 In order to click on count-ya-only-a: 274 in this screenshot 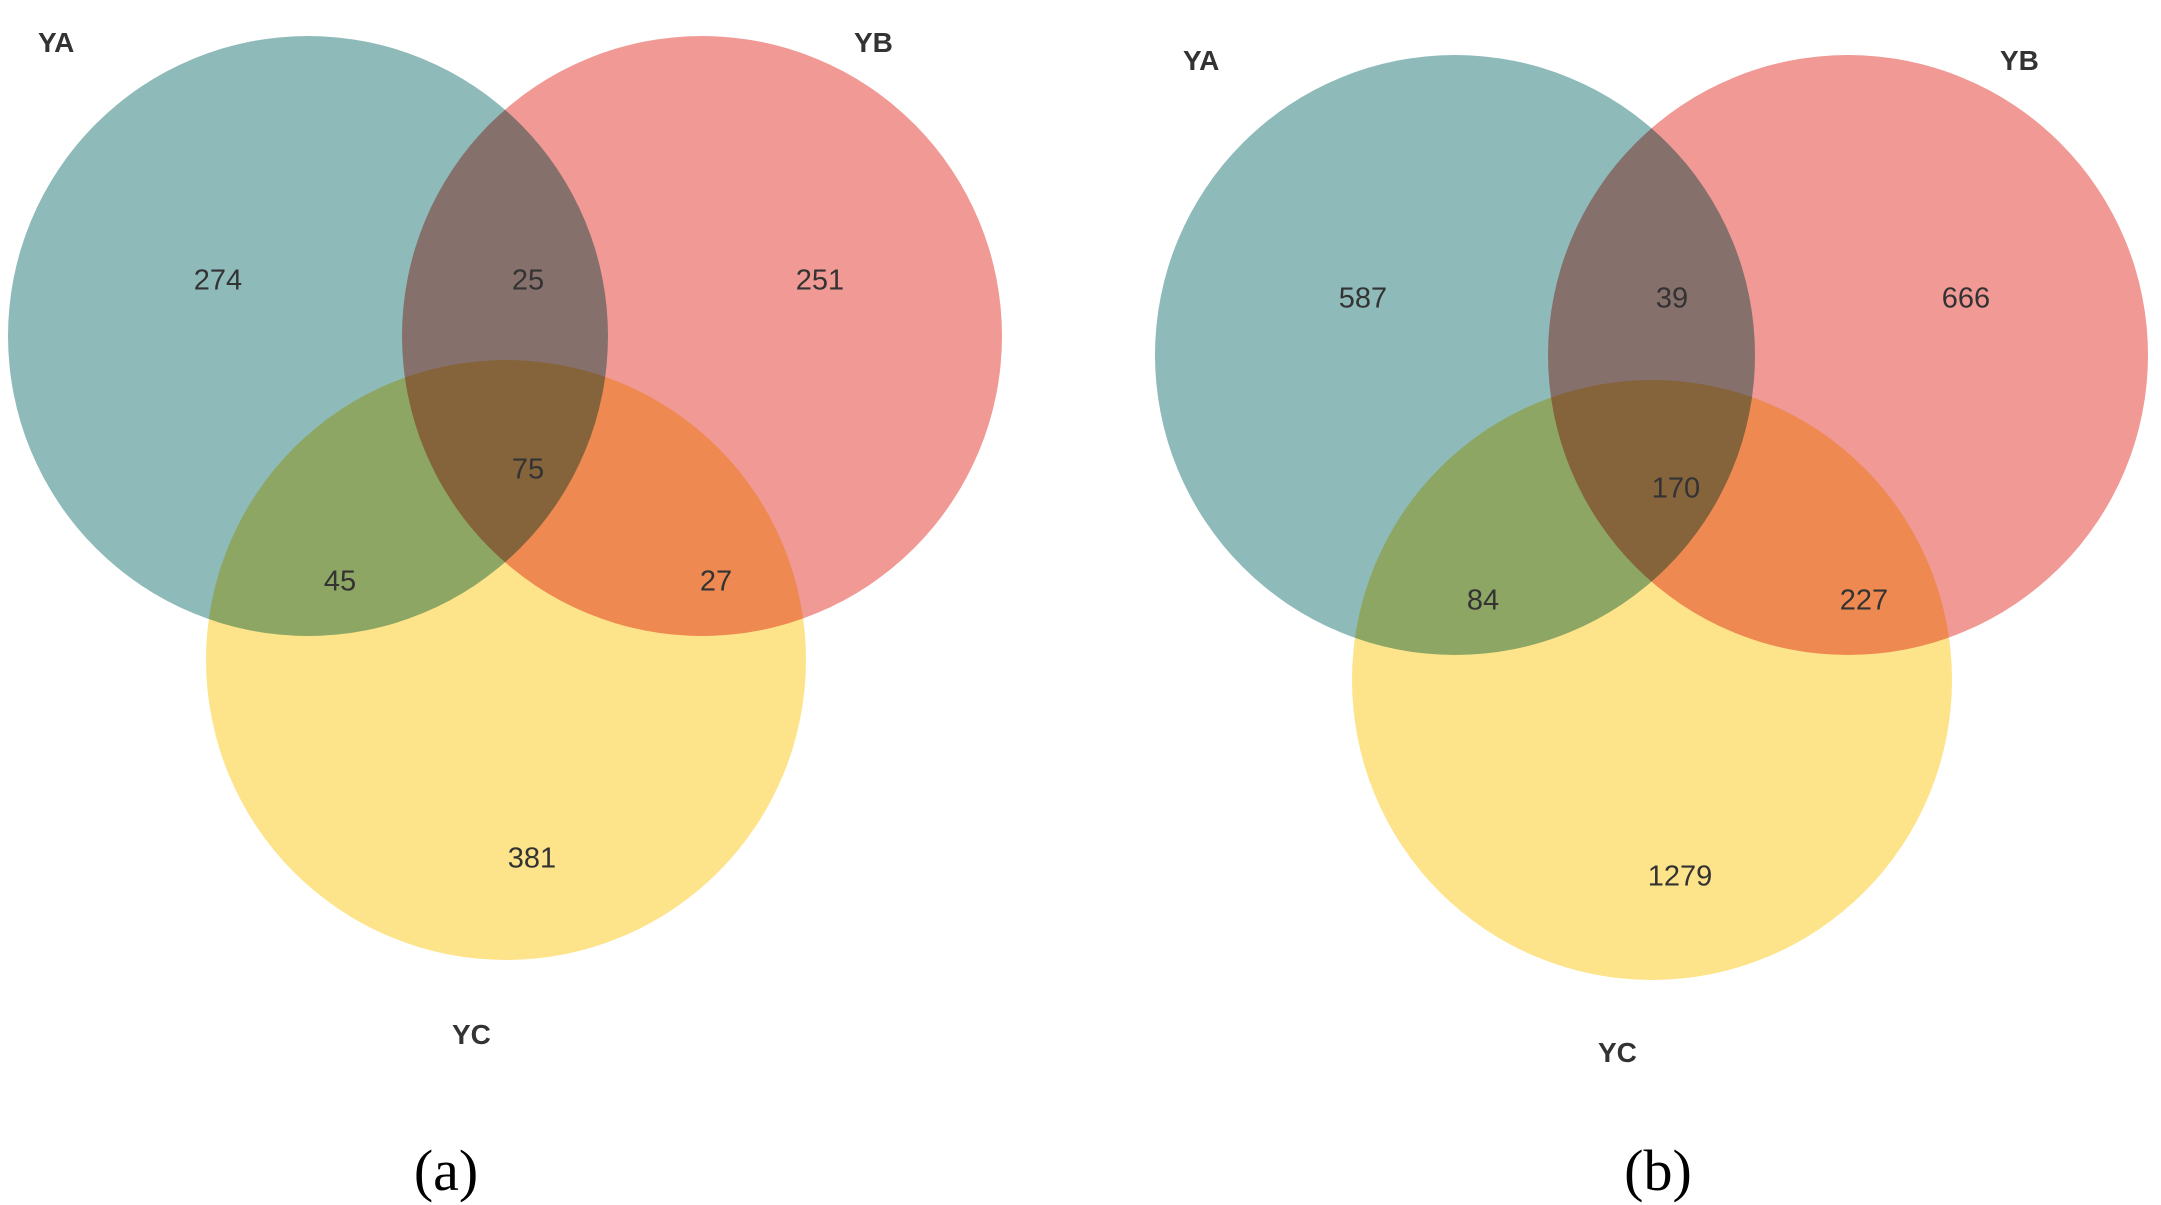, I will do `click(218, 281)`.